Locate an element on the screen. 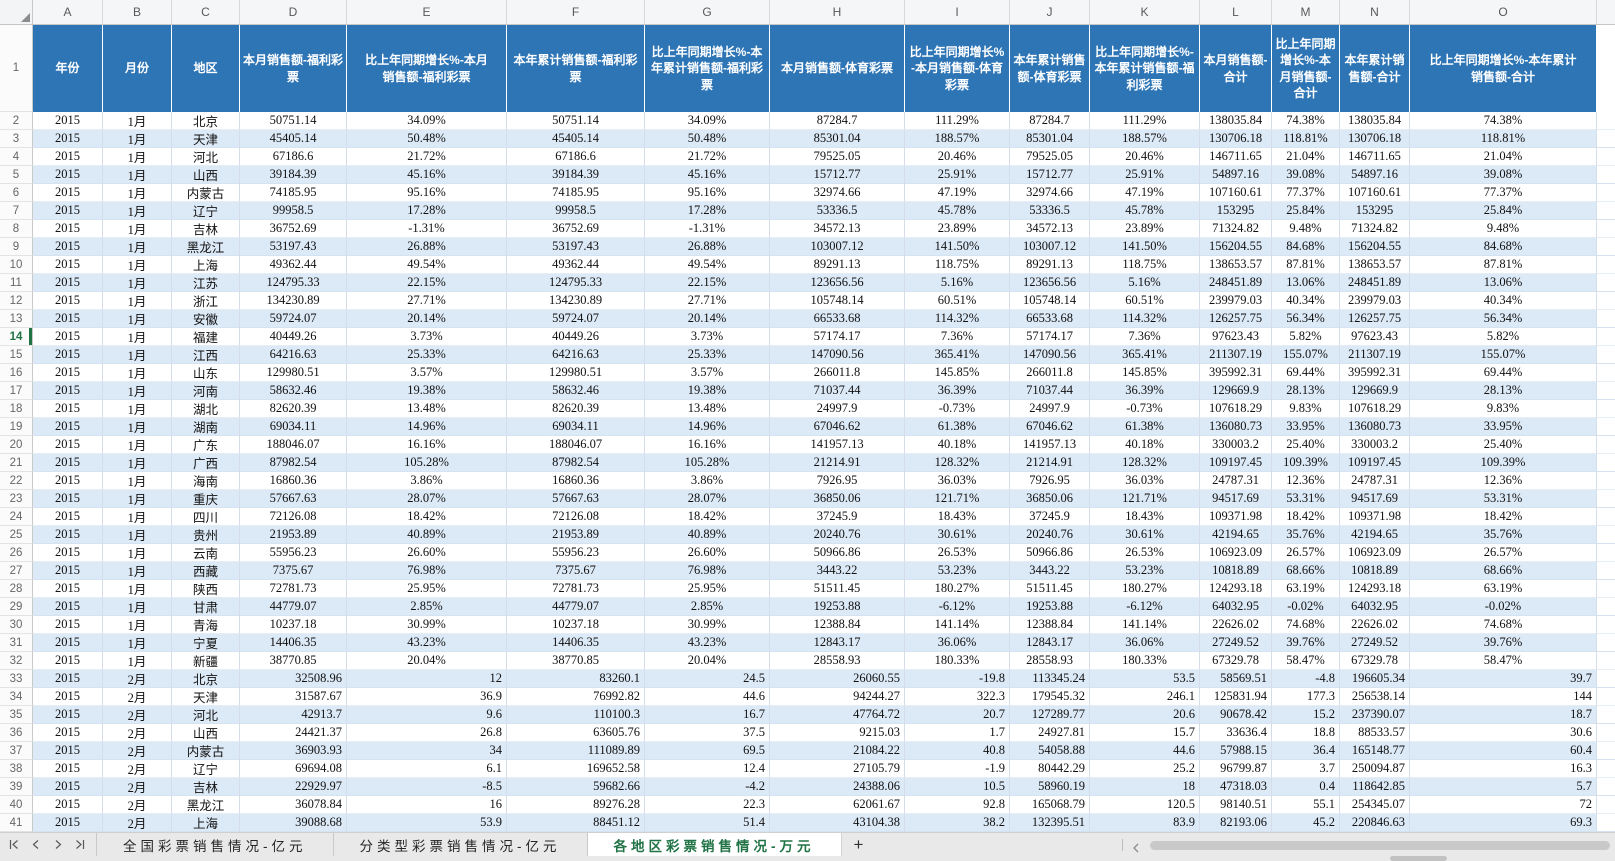  row-number: 41 is located at coordinates (16, 823).